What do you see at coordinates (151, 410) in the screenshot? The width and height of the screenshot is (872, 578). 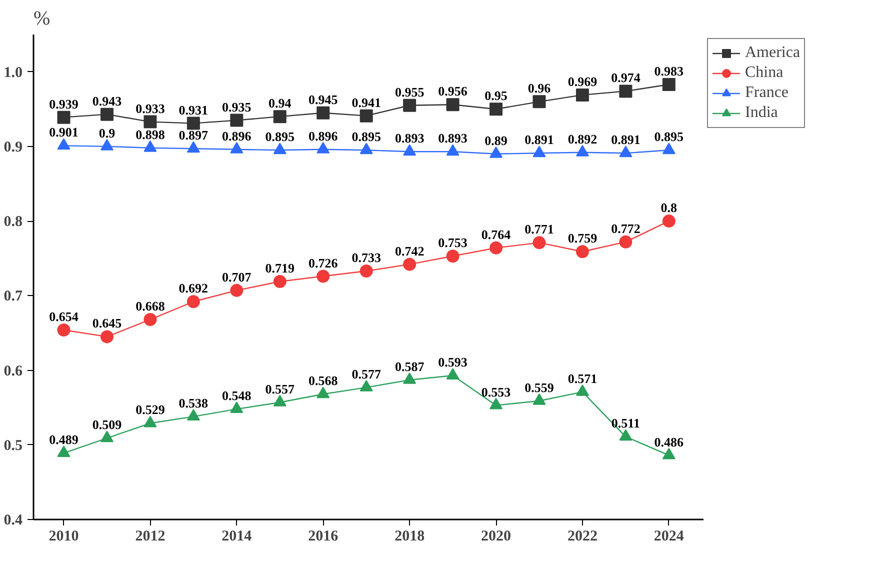 I see `data-label: 0.529` at bounding box center [151, 410].